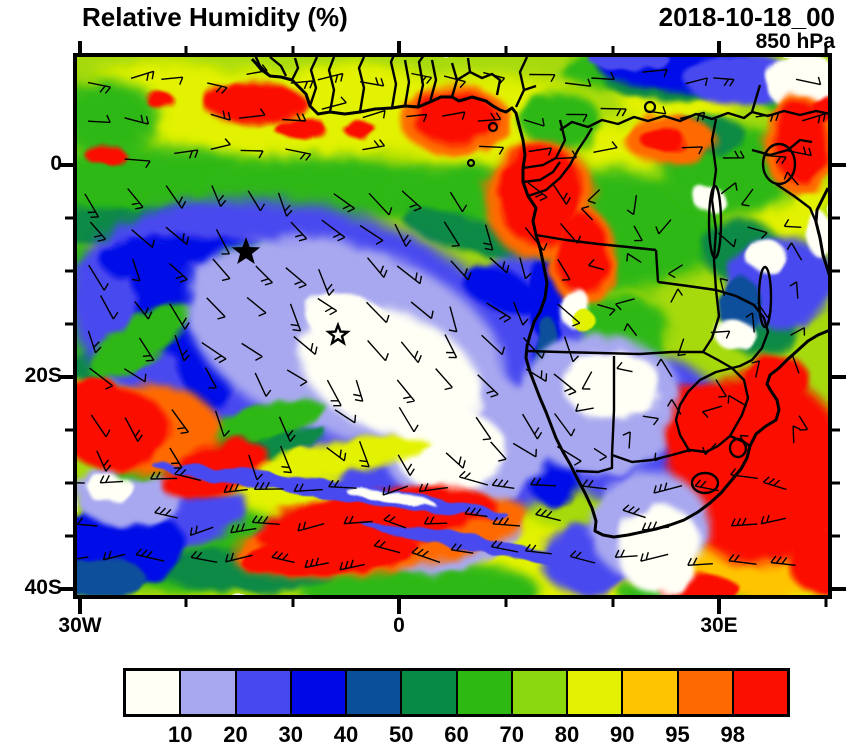  What do you see at coordinates (399, 625) in the screenshot?
I see `x-axis-label: 0` at bounding box center [399, 625].